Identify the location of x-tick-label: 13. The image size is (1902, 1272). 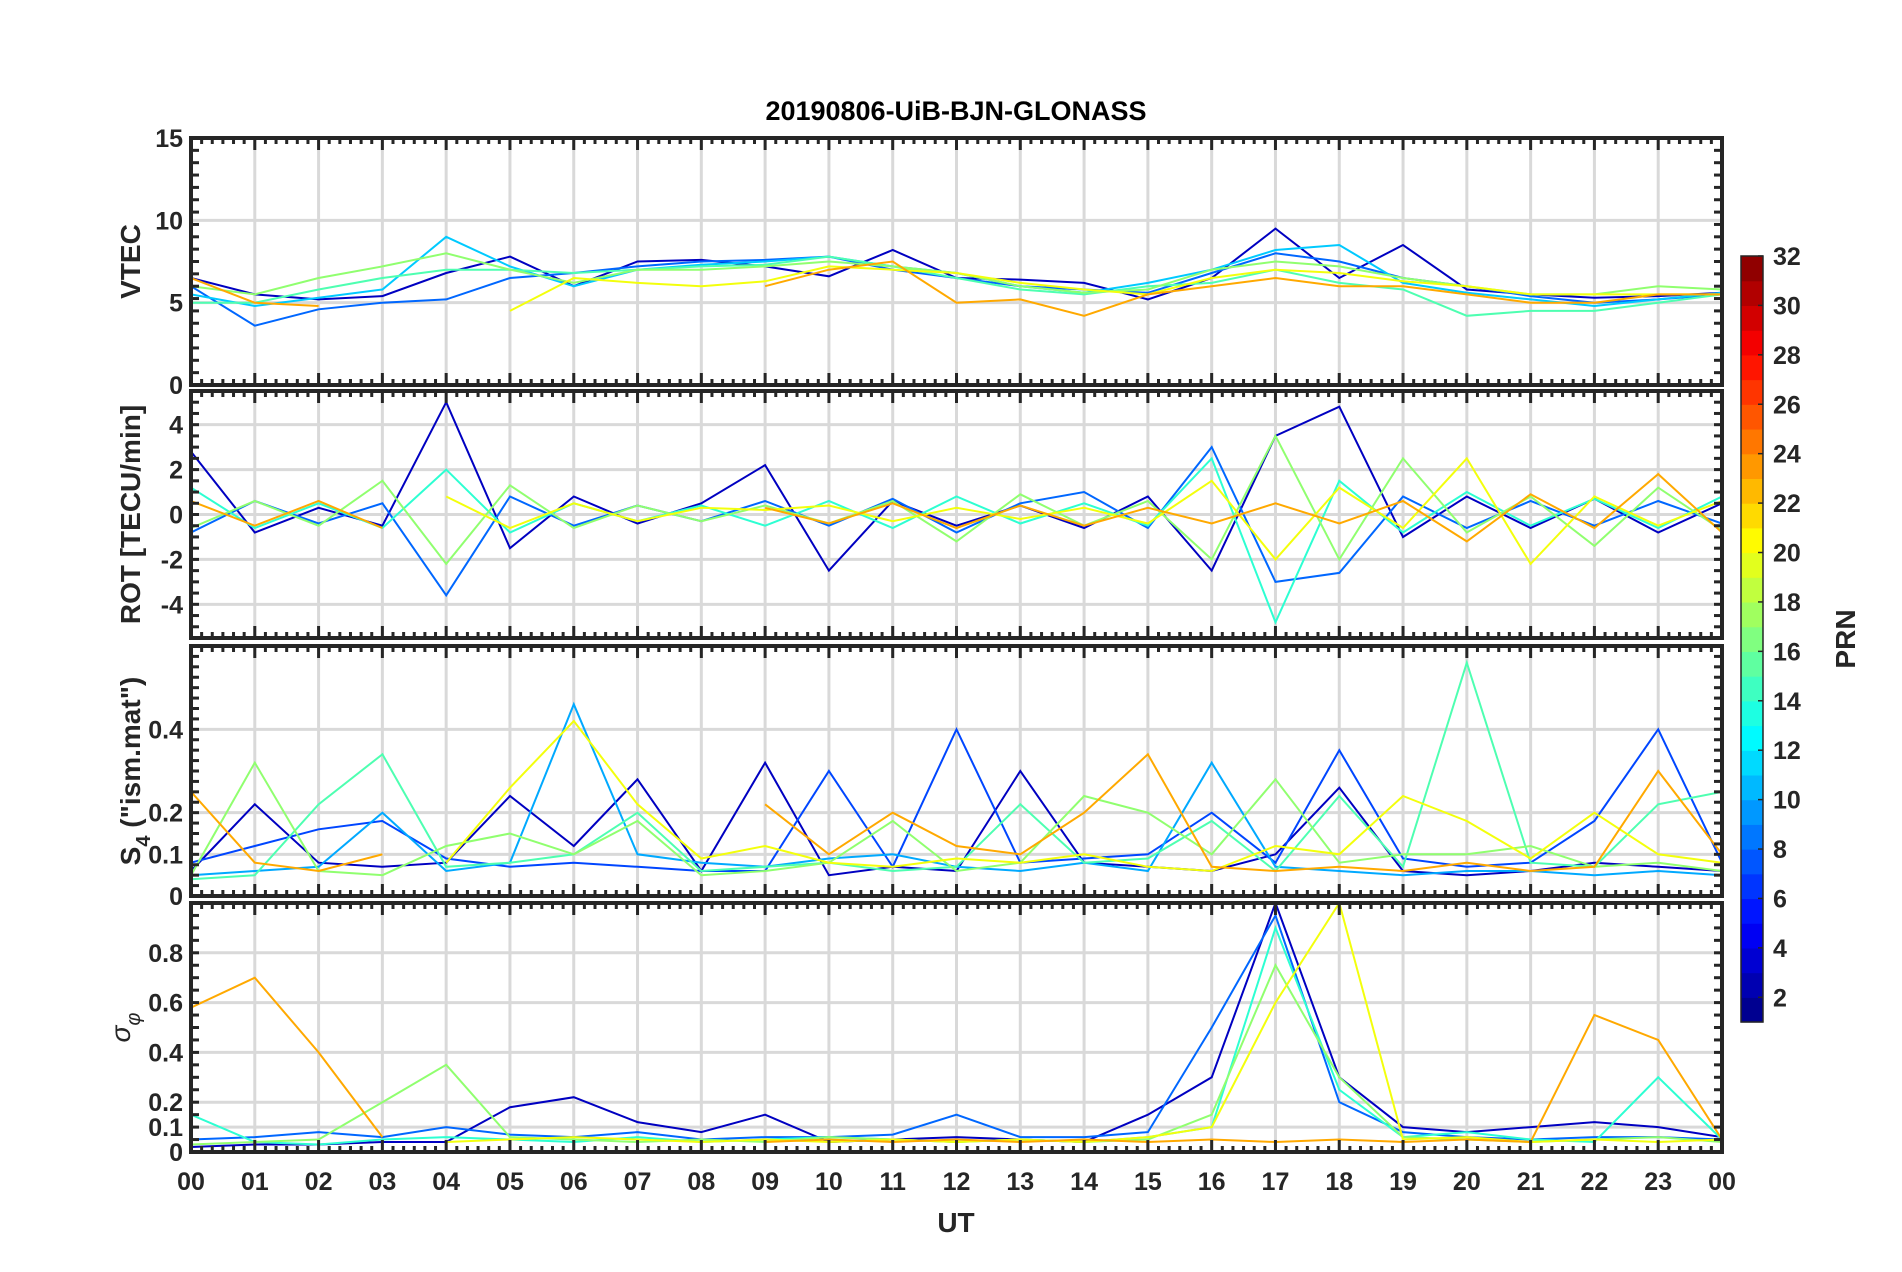
(1020, 1182).